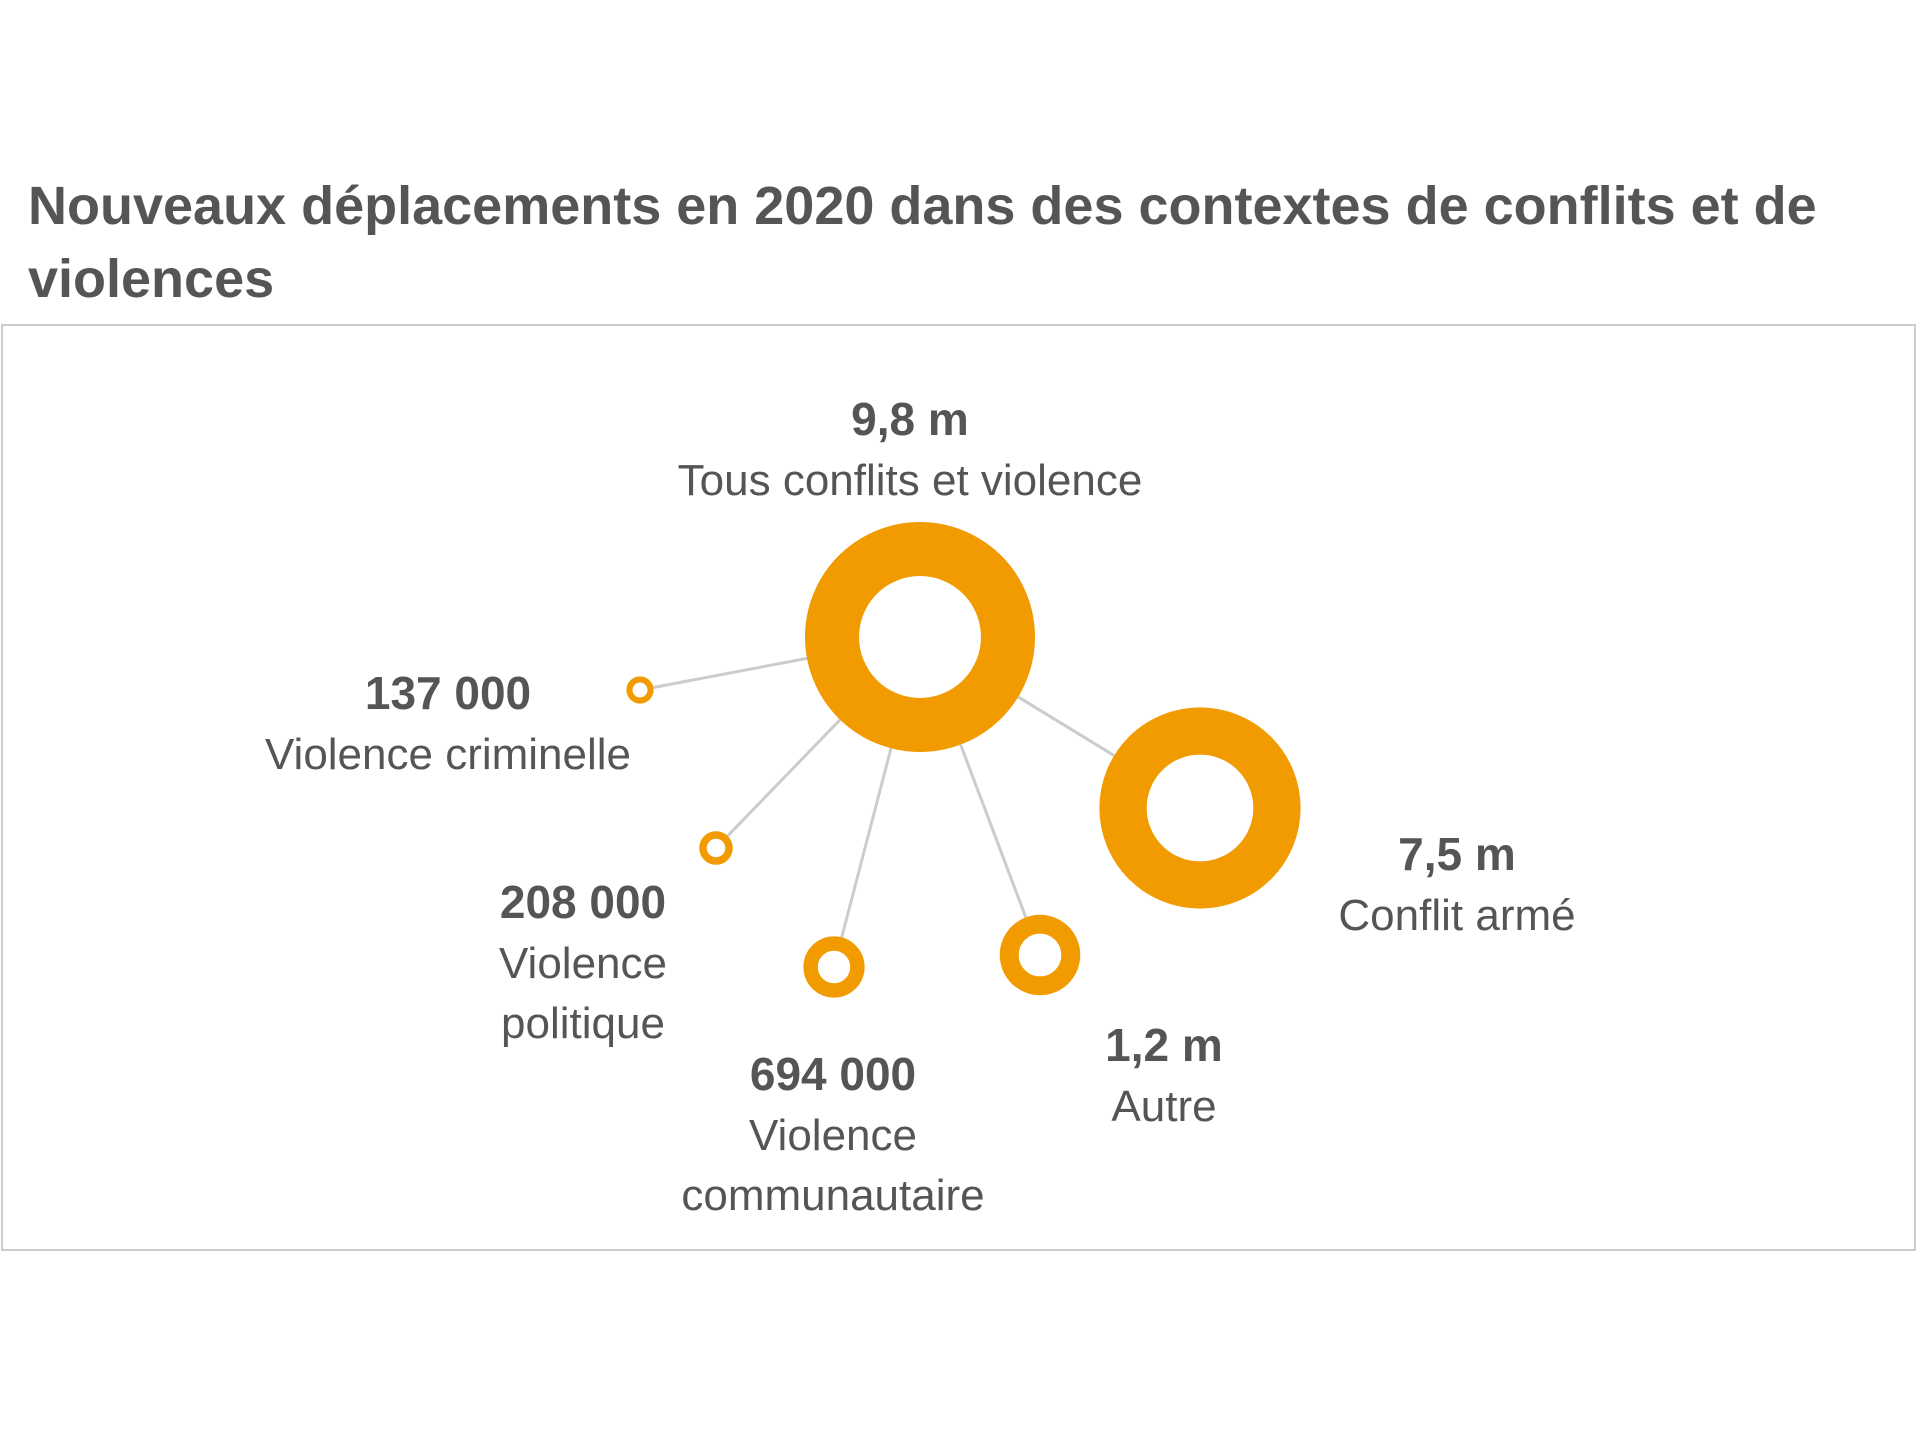 Image resolution: width=1920 pixels, height=1435 pixels. I want to click on violence-politique-value-label: 208 000, so click(583, 902).